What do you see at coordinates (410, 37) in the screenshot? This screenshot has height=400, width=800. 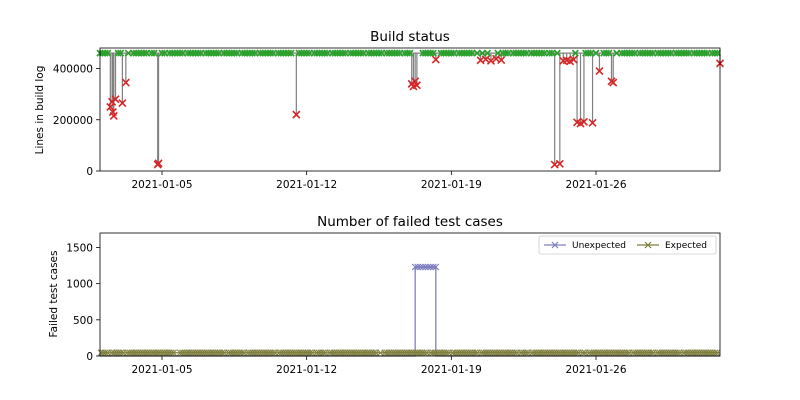 I see `build-status-title: Build status` at bounding box center [410, 37].